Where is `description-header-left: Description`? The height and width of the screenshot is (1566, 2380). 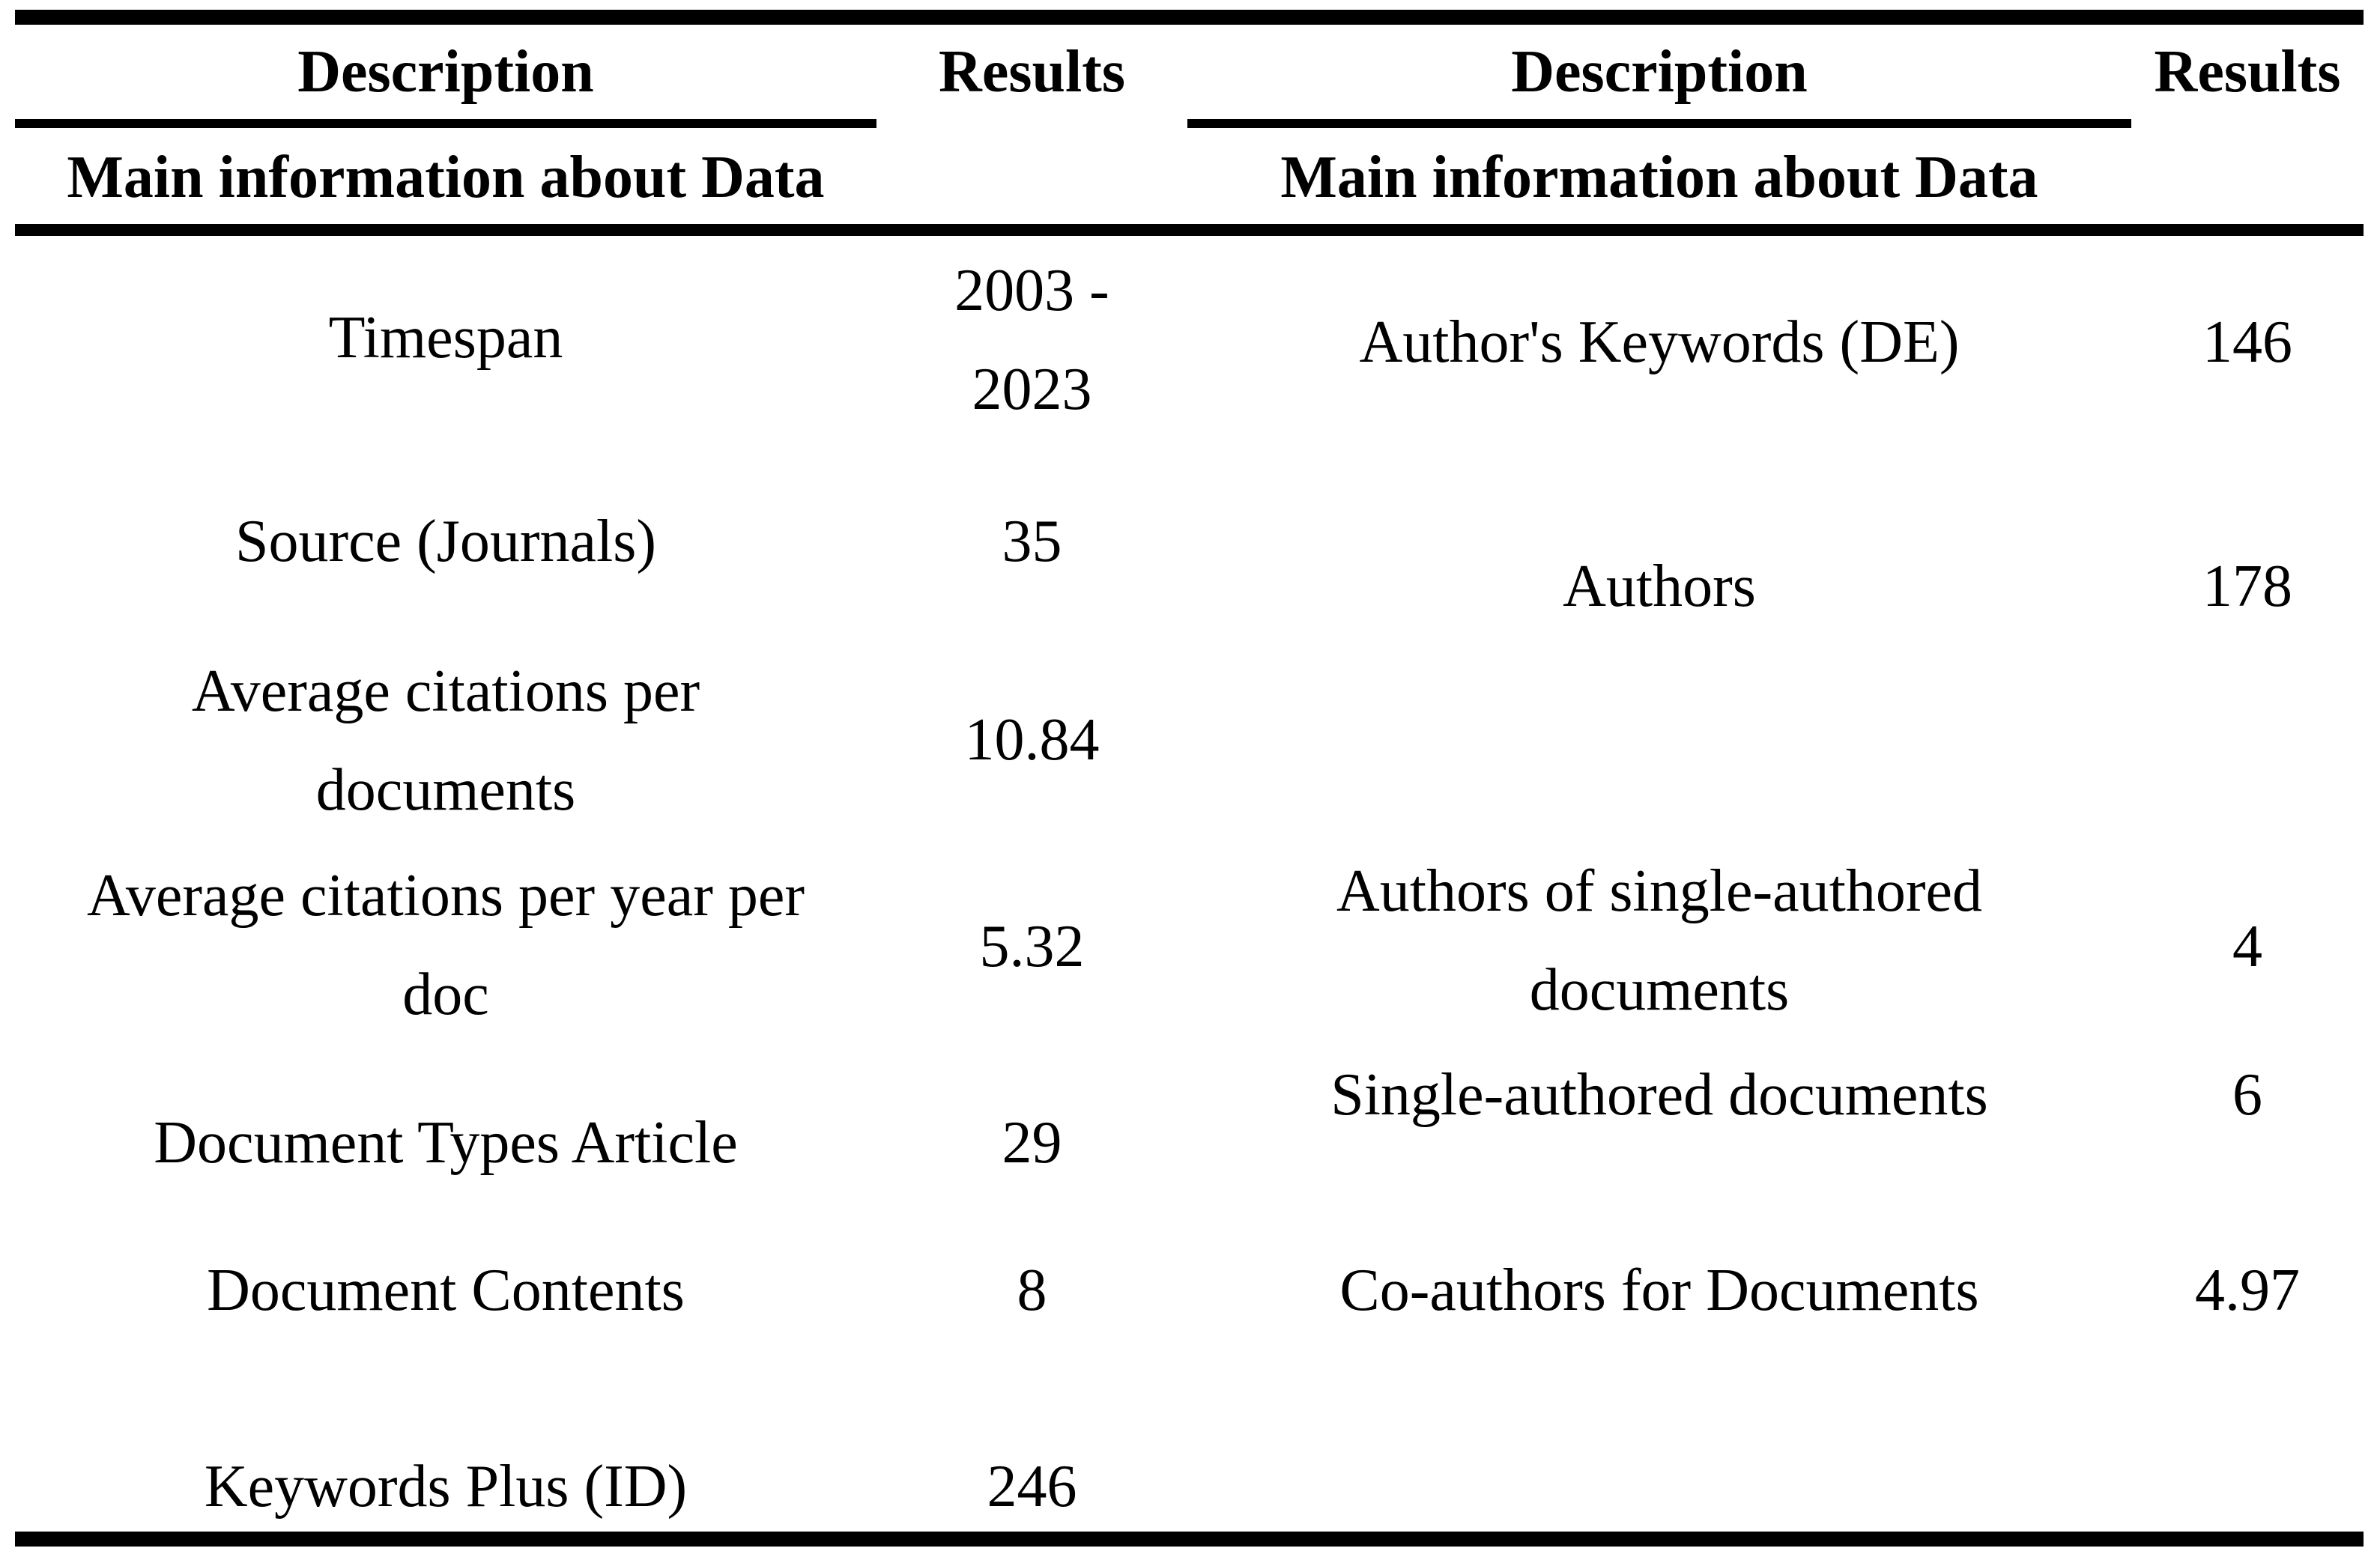 description-header-left: Description is located at coordinates (445, 72).